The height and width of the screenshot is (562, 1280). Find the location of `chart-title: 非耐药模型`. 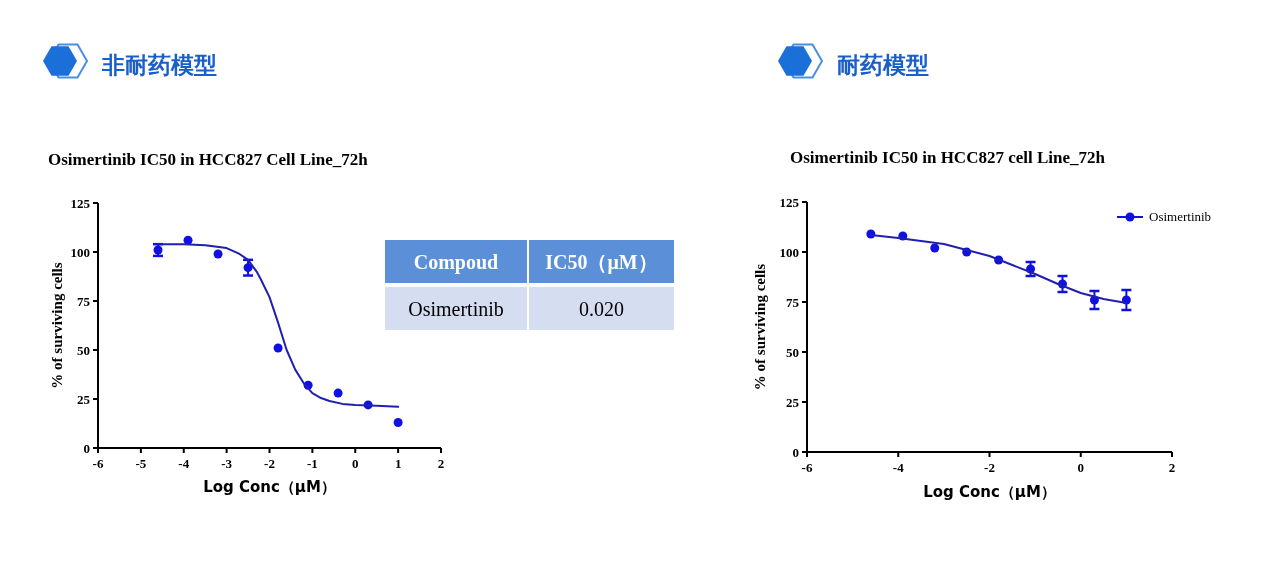

chart-title: 非耐药模型 is located at coordinates (159, 65).